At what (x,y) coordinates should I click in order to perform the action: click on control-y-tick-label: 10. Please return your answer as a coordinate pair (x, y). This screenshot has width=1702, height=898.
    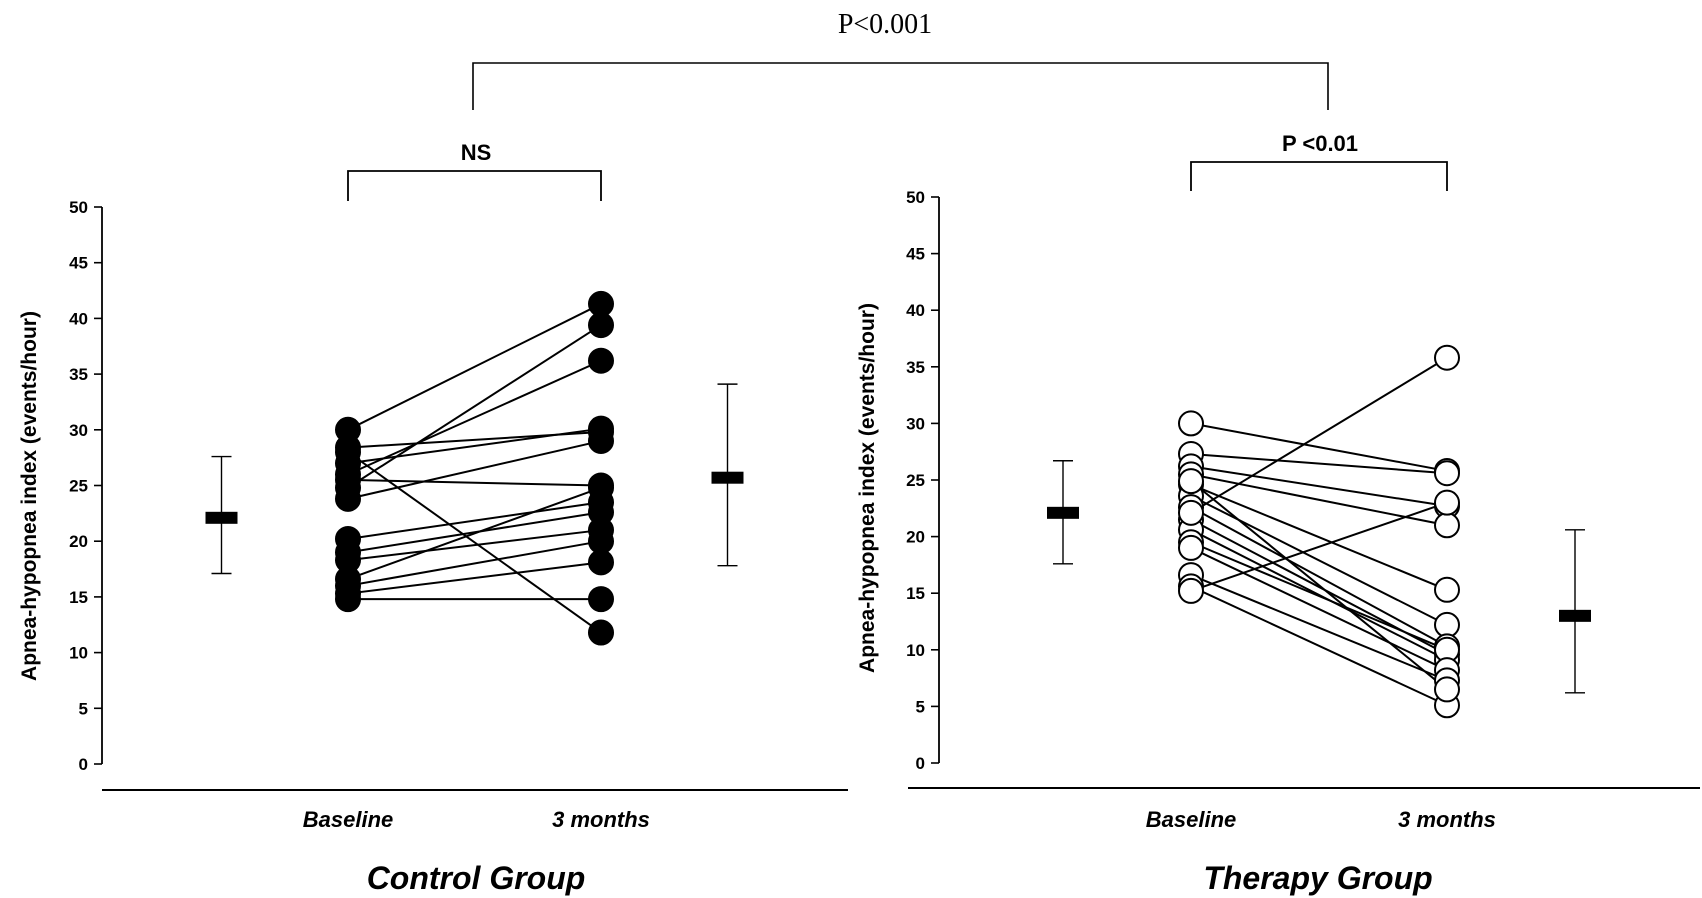
    Looking at the image, I should click on (78, 653).